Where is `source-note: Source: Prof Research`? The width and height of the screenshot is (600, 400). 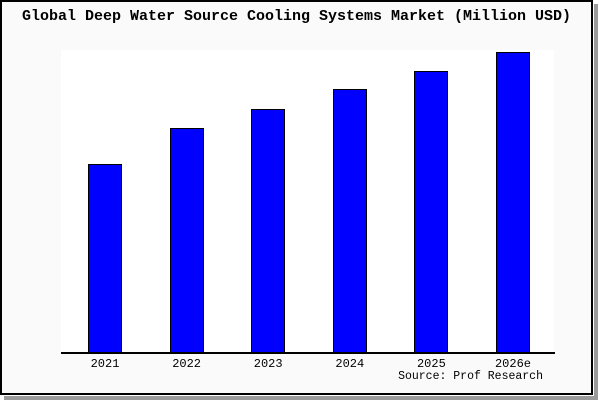
source-note: Source: Prof Research is located at coordinates (470, 376).